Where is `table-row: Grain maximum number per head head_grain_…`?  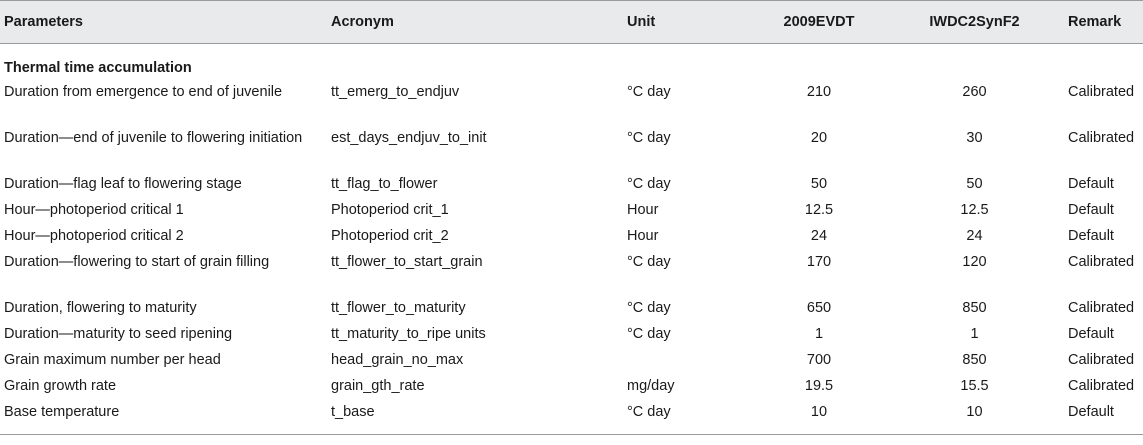 table-row: Grain maximum number per head head_grain_… is located at coordinates (571, 361).